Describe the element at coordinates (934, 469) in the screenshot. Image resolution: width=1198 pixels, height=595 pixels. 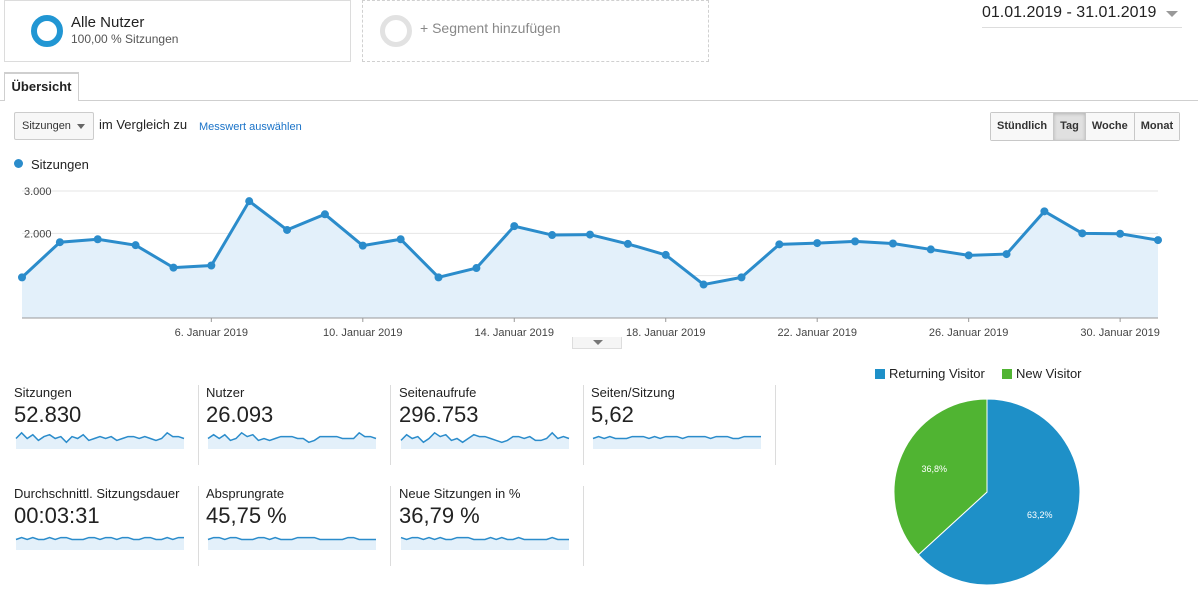
I see `pie-slice-label: 36,8%` at that location.